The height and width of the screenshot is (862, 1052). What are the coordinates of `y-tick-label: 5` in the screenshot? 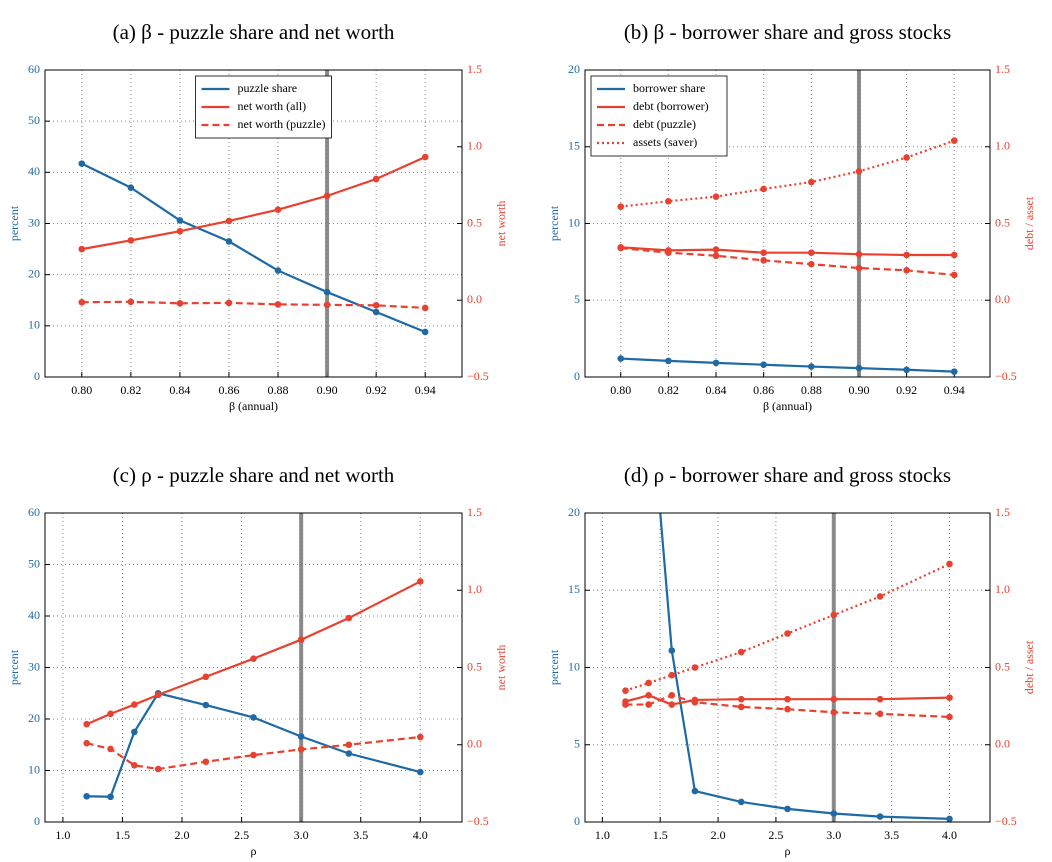 It's located at (577, 299).